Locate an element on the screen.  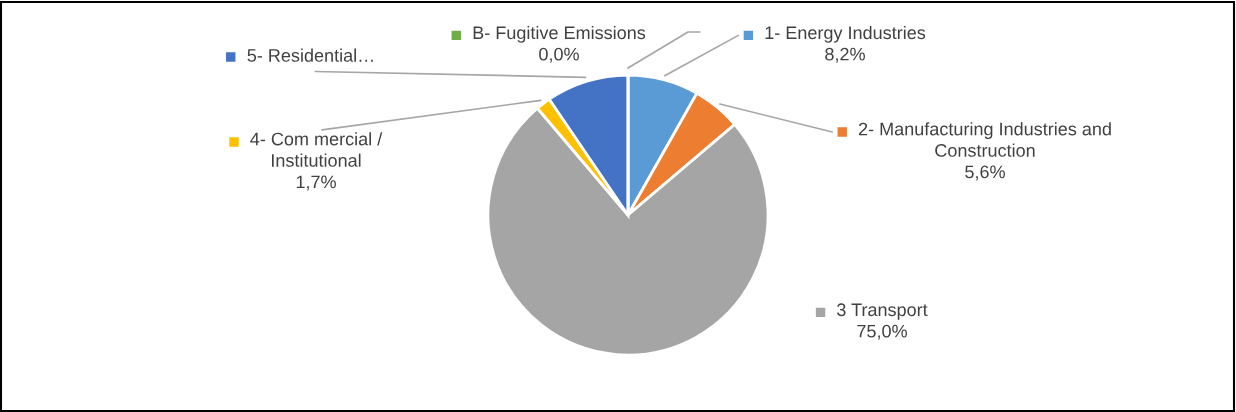
legend-label: 4- Com mercial / Institutional is located at coordinates (316, 149).